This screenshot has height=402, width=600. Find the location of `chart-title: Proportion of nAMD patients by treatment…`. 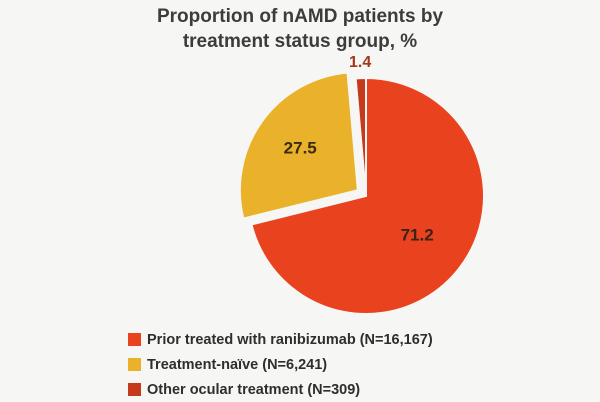

chart-title: Proportion of nAMD patients by treatment… is located at coordinates (300, 29).